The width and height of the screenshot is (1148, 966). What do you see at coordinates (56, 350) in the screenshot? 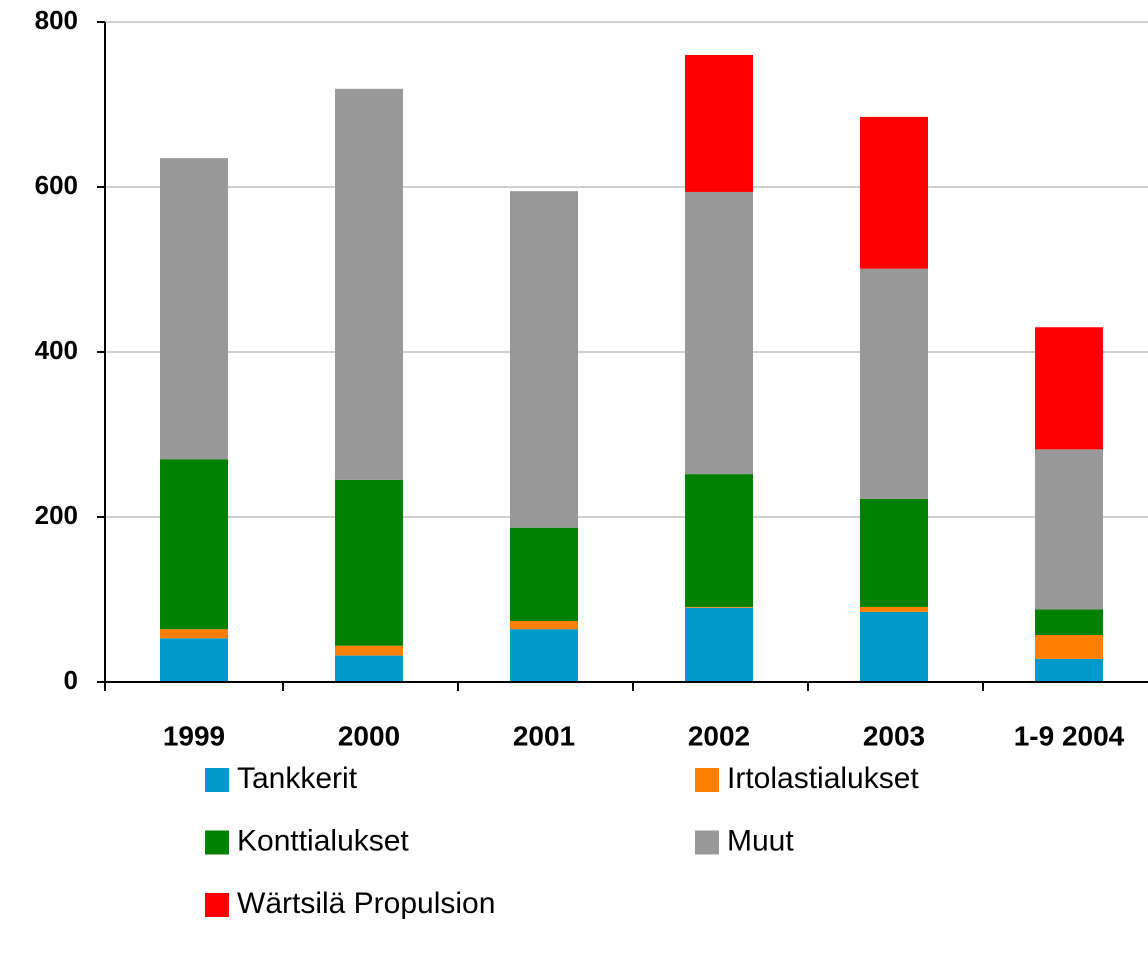
I see `y-tick-label: 400` at bounding box center [56, 350].